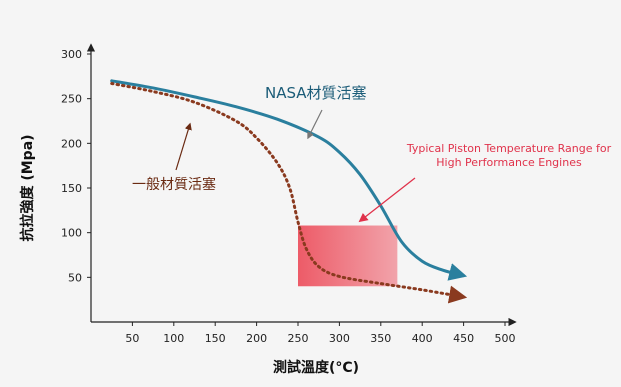  I want to click on shaded-region-layer, so click(348, 256).